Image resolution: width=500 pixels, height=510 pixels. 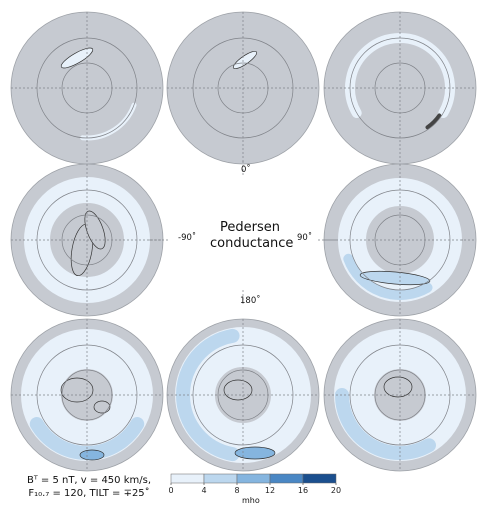 What do you see at coordinates (251, 501) in the screenshot?
I see `colorbar-unit: mho` at bounding box center [251, 501].